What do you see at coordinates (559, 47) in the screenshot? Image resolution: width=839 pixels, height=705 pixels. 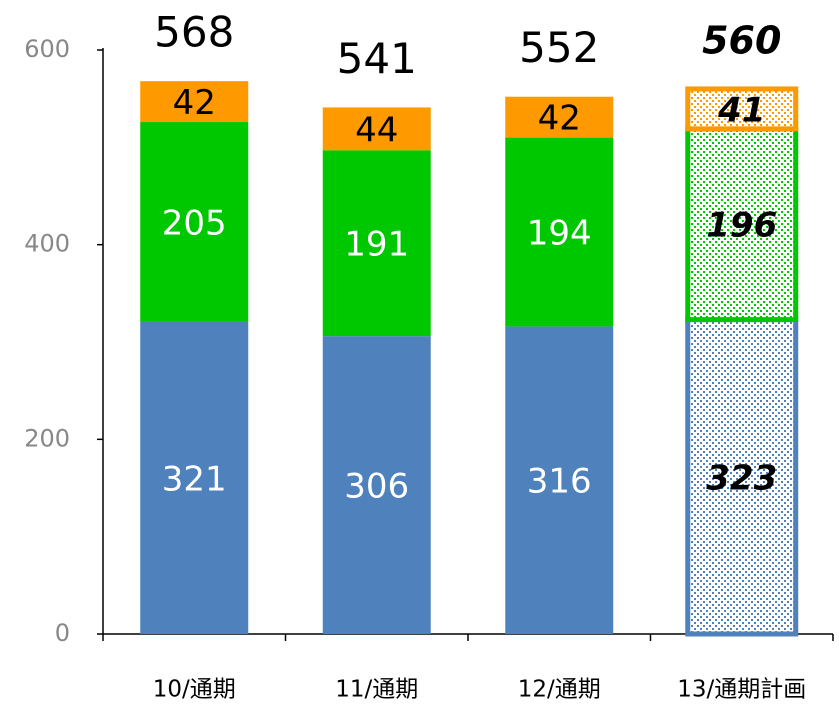 I see `total-label: 552` at bounding box center [559, 47].